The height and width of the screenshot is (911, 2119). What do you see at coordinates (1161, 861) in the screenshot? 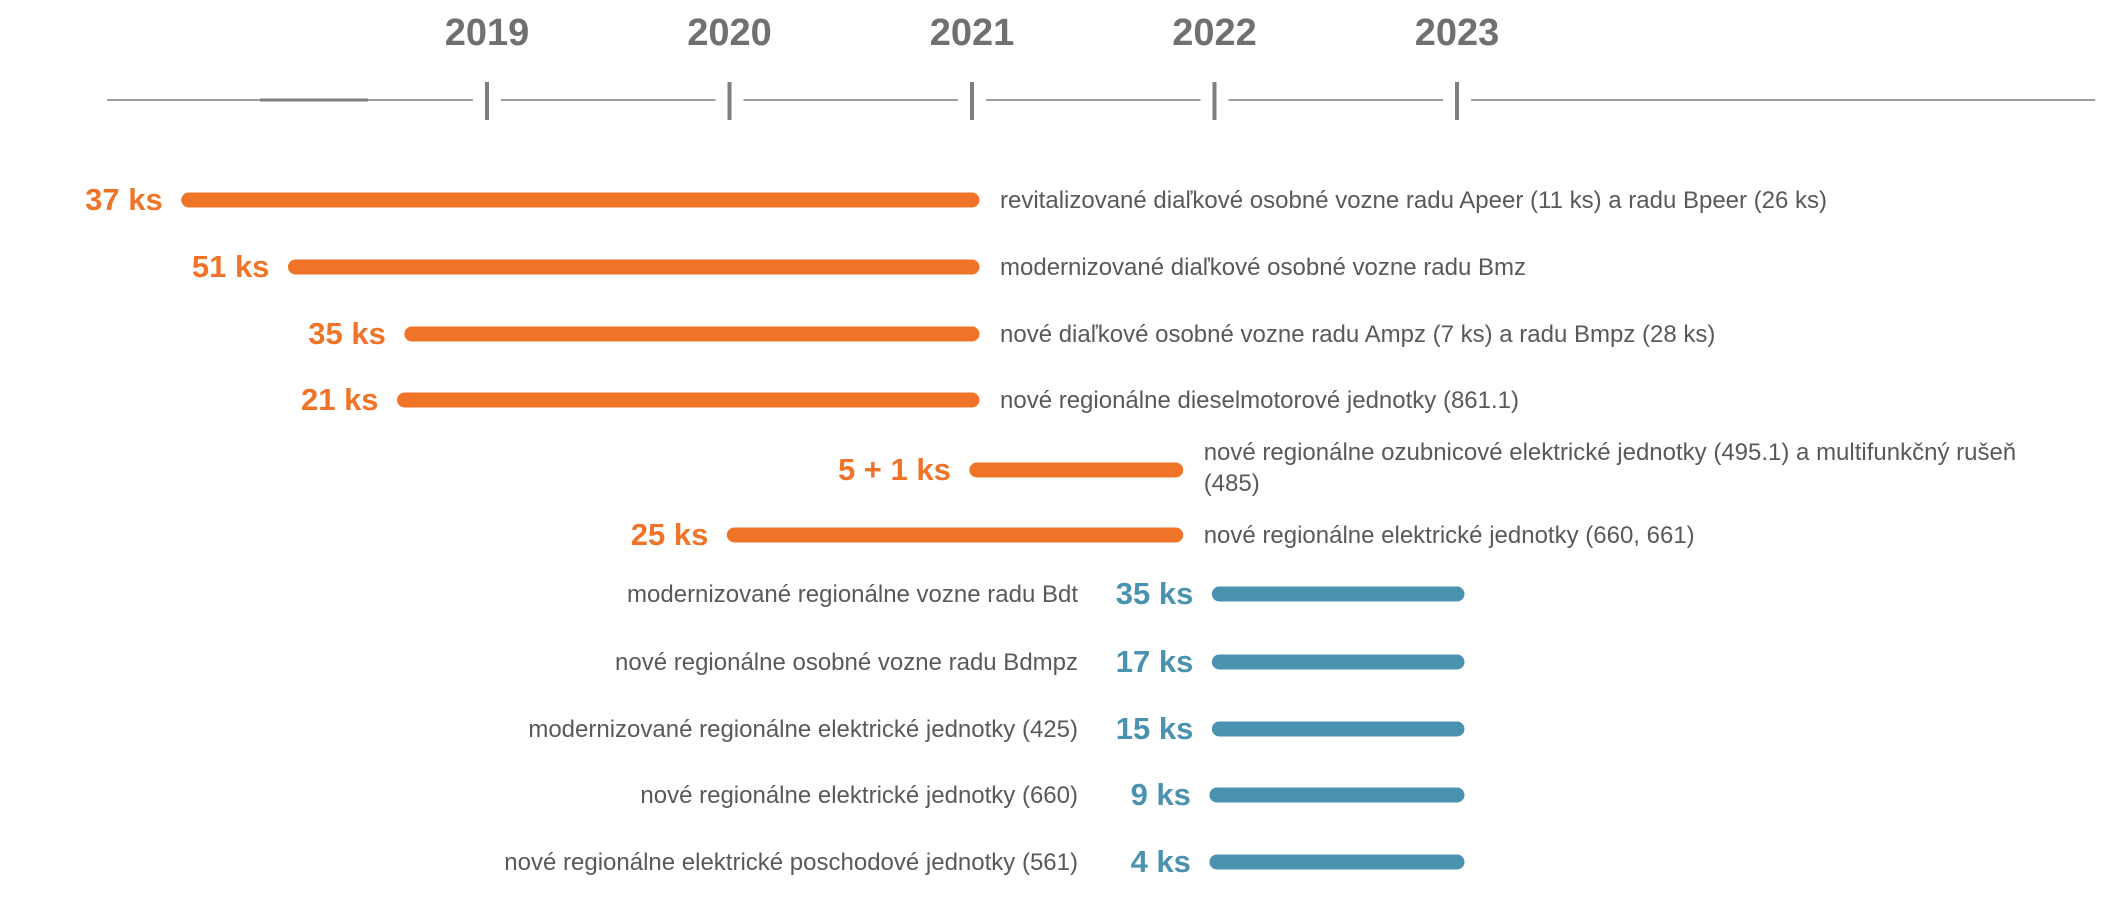
I see `quantity-label: 4 ks` at bounding box center [1161, 861].